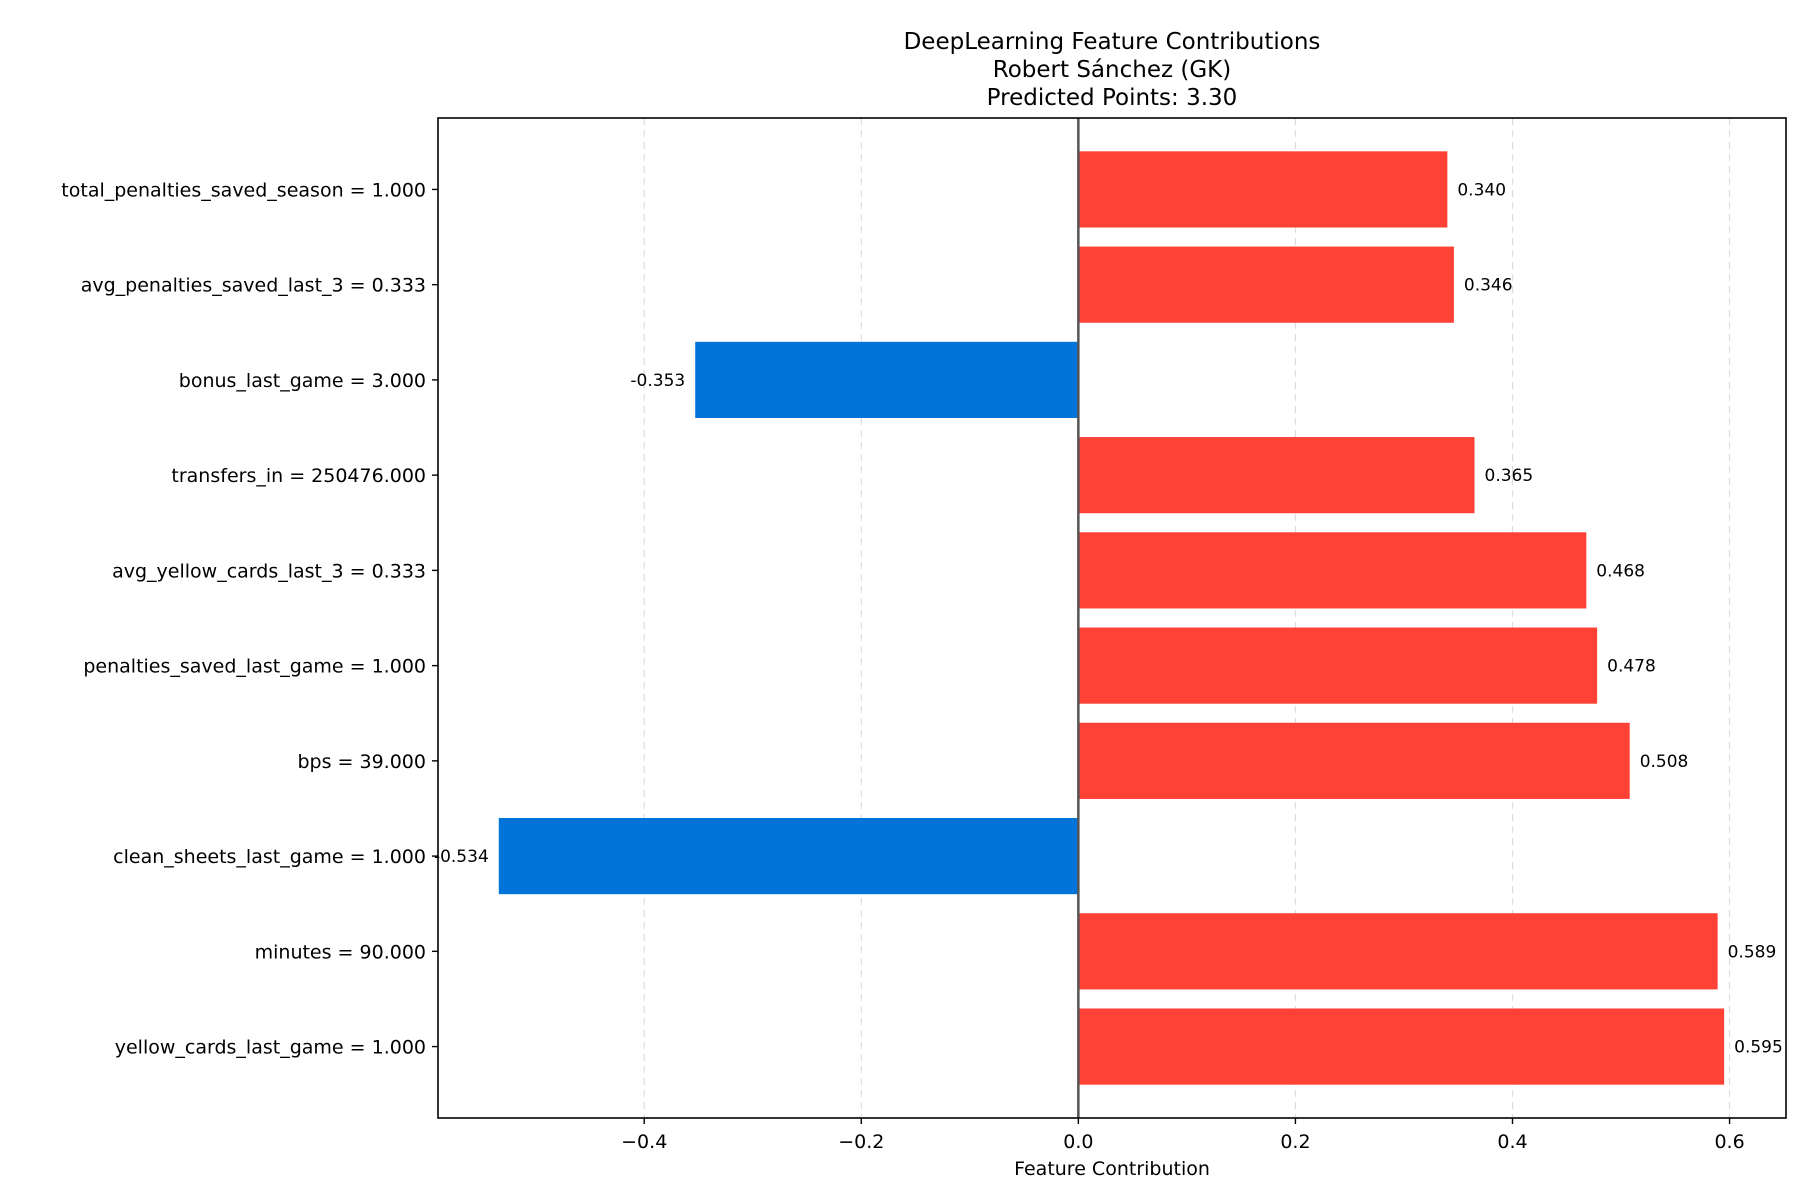 The width and height of the screenshot is (1800, 1200). Describe the element at coordinates (253, 286) in the screenshot. I see `y-category-label-1: avg_penalties_saved_last_3 = 0.333` at that location.